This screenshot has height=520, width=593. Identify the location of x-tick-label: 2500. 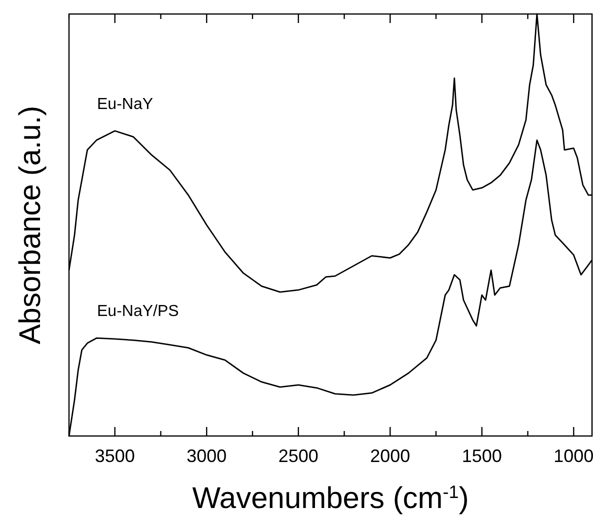
(298, 456).